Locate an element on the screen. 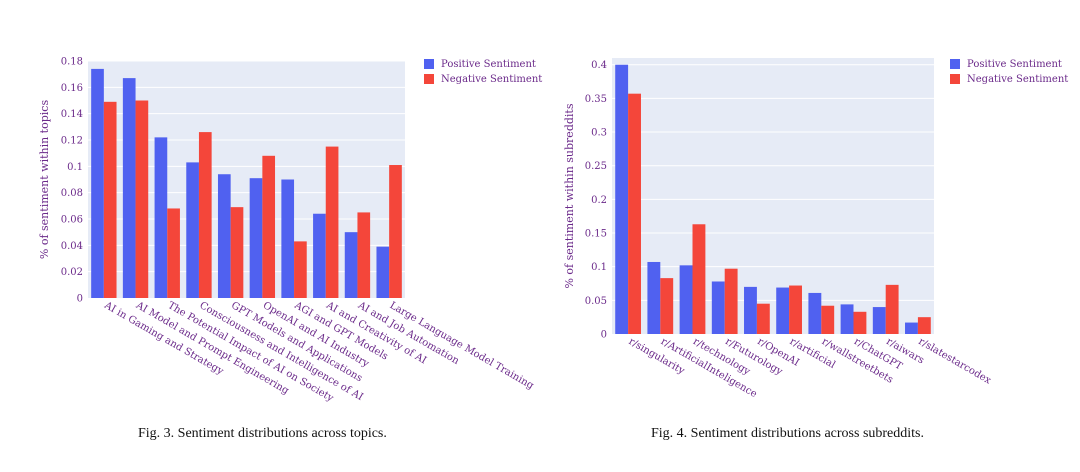  series-positive is located at coordinates (240, 183).